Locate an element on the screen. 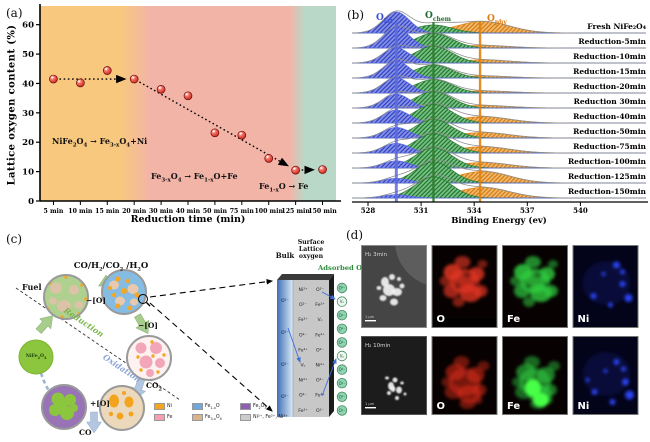 The height and width of the screenshot is (442, 650). particle-fe-fe1xo is located at coordinates (149, 358).